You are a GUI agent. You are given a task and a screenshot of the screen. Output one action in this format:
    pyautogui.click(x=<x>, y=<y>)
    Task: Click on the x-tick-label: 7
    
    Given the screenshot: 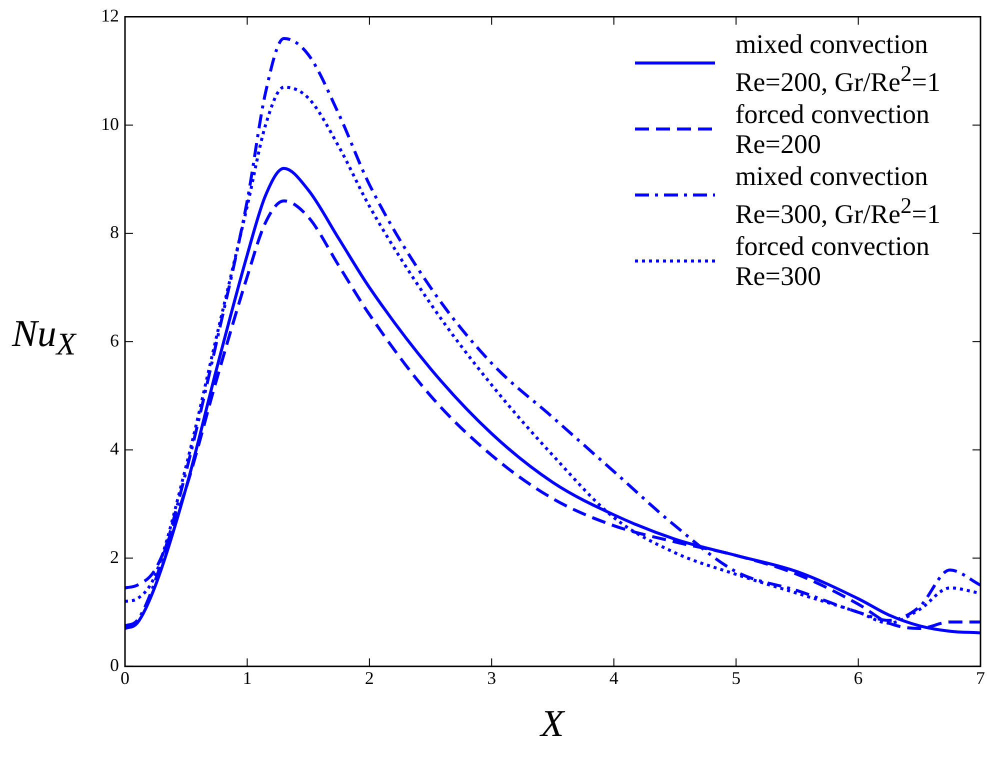 What is the action you would take?
    pyautogui.click(x=980, y=678)
    